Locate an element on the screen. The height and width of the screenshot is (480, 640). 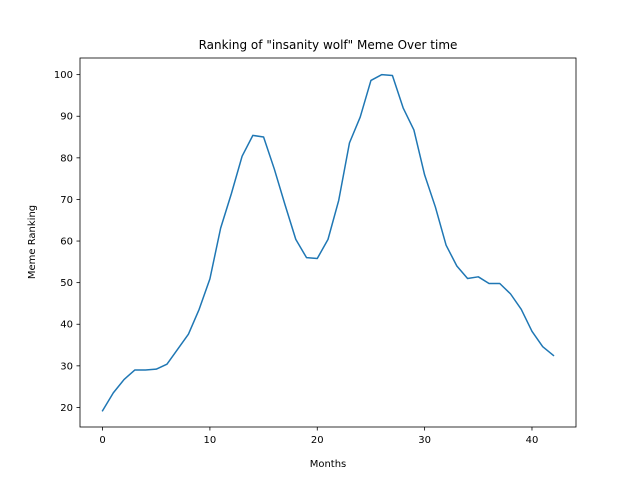
y-tick-label: 20 is located at coordinates (66, 408).